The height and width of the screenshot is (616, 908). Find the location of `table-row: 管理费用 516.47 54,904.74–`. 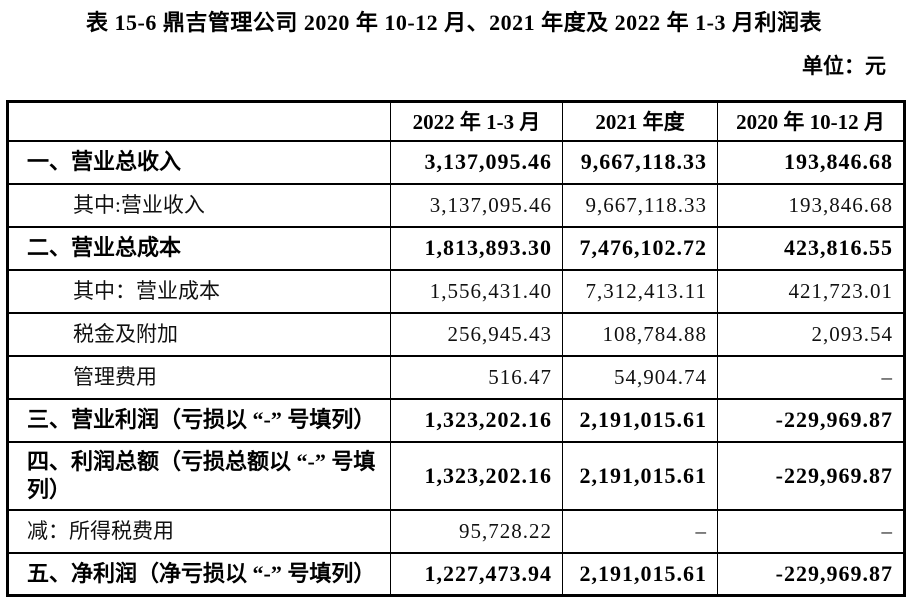

table-row: 管理费用 516.47 54,904.74– is located at coordinates (456, 377).